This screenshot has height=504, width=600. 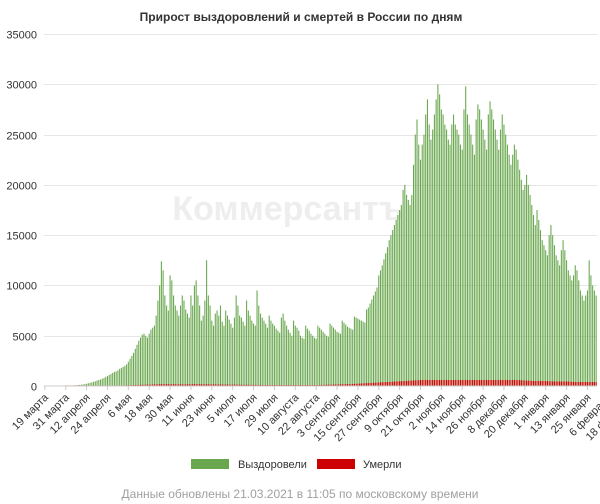 What do you see at coordinates (272, 465) in the screenshot?
I see `legend-label-recovered: Выздоровели` at bounding box center [272, 465].